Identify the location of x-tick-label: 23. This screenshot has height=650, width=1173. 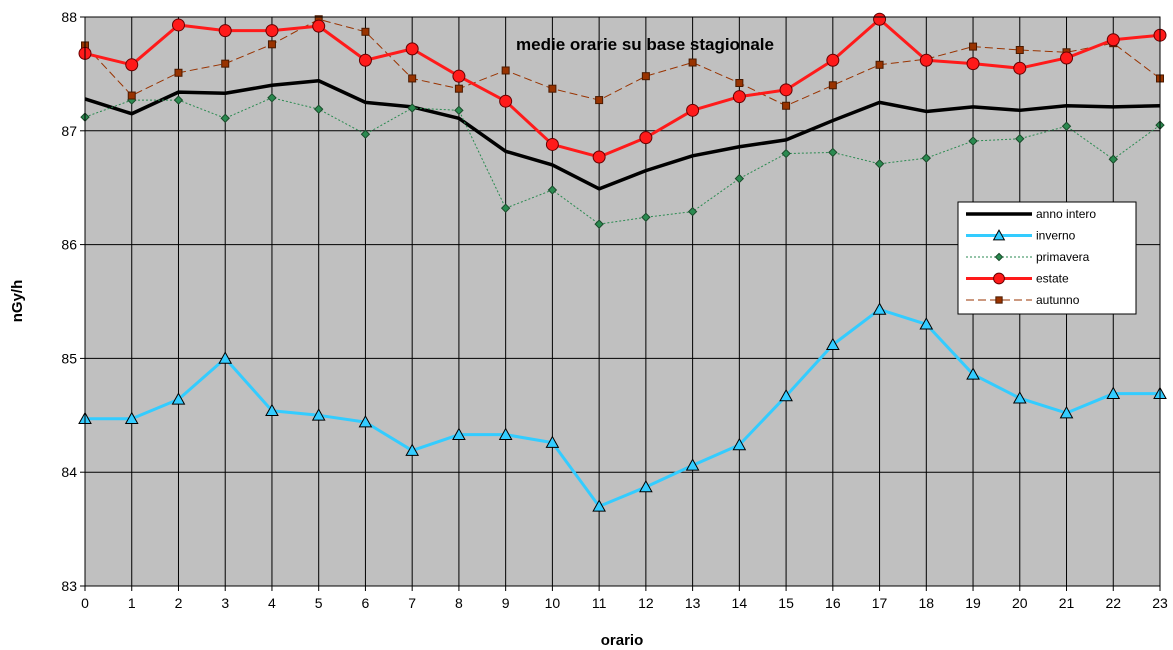
(1160, 603).